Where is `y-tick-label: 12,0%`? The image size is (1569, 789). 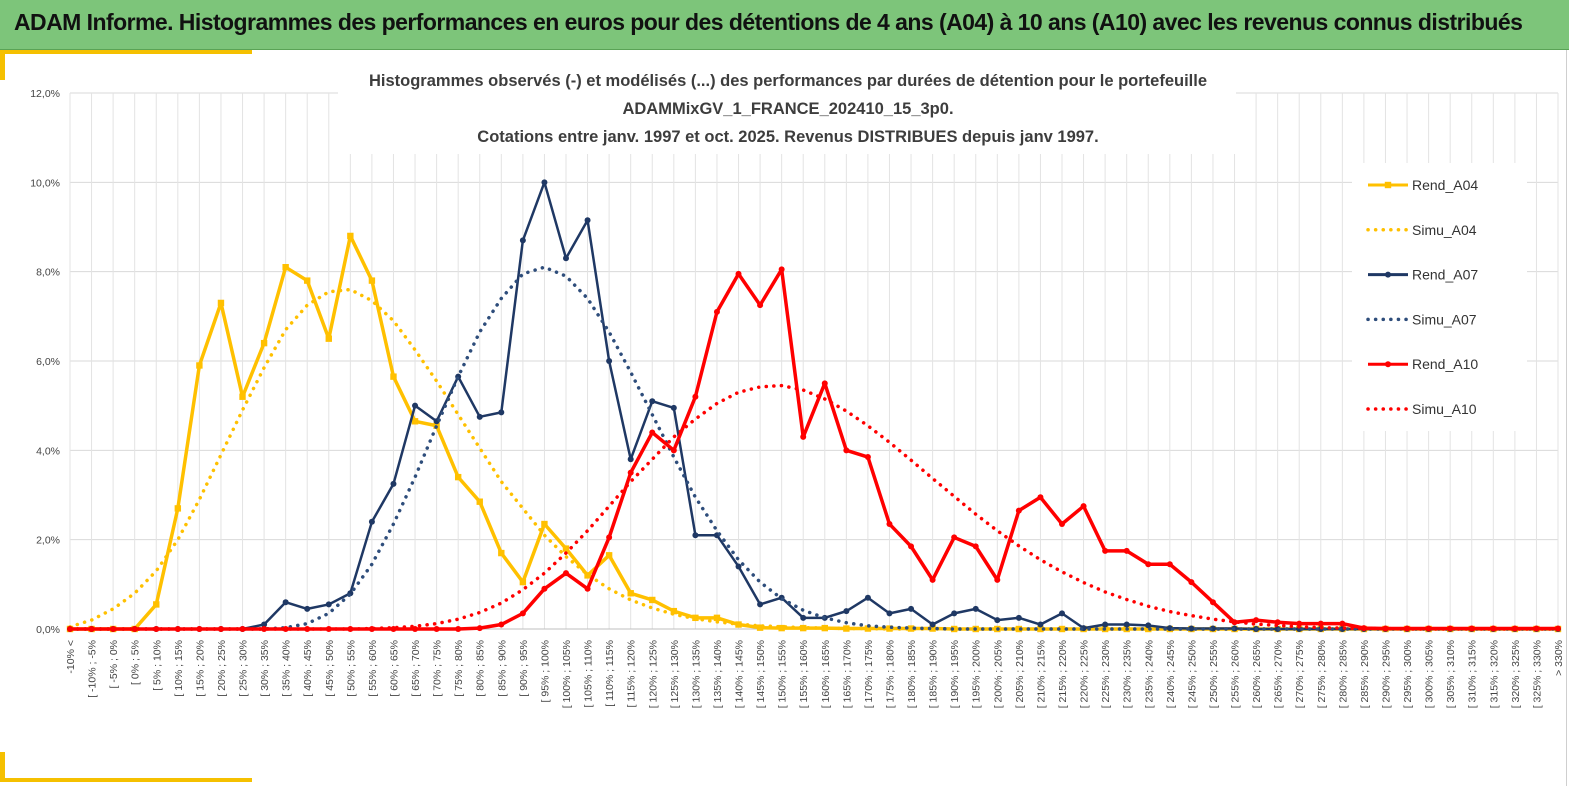
y-tick-label: 12,0% is located at coordinates (45, 94).